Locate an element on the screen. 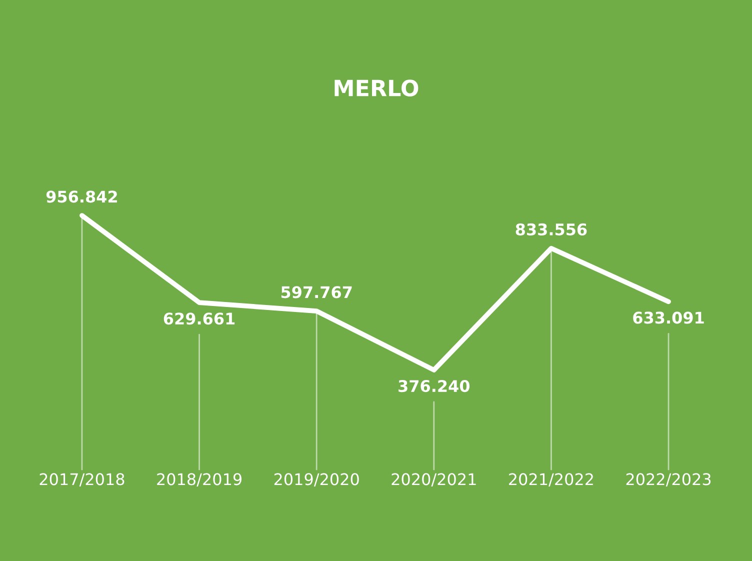  data-label: 833.556 is located at coordinates (551, 229).